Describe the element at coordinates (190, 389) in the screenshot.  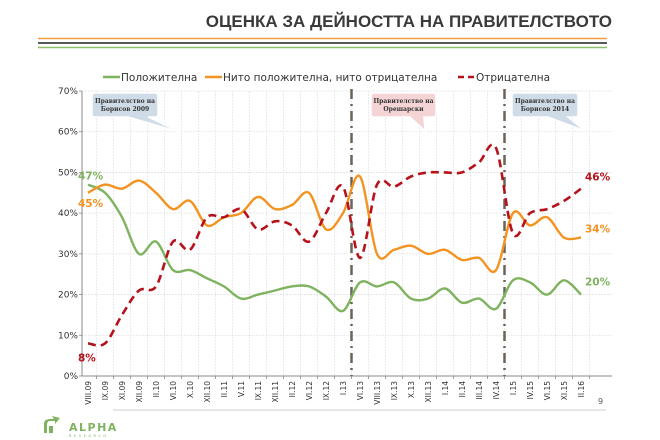
I see `x-tick-label: X.10` at that location.